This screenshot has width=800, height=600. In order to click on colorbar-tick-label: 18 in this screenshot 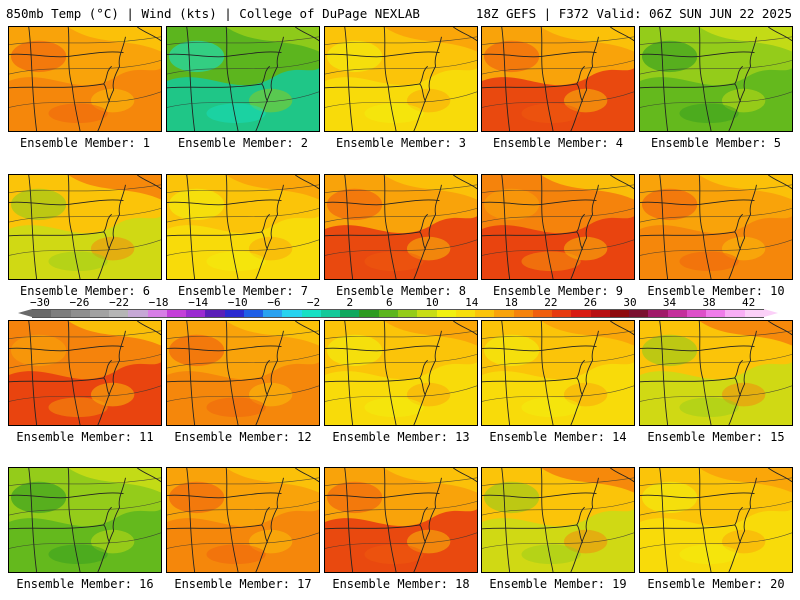, I will do `click(511, 302)`.